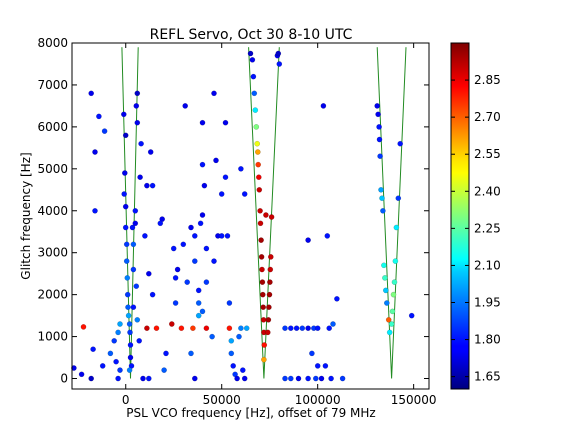  Describe the element at coordinates (222, 400) in the screenshot. I see `x-tick-label: 50000` at that location.